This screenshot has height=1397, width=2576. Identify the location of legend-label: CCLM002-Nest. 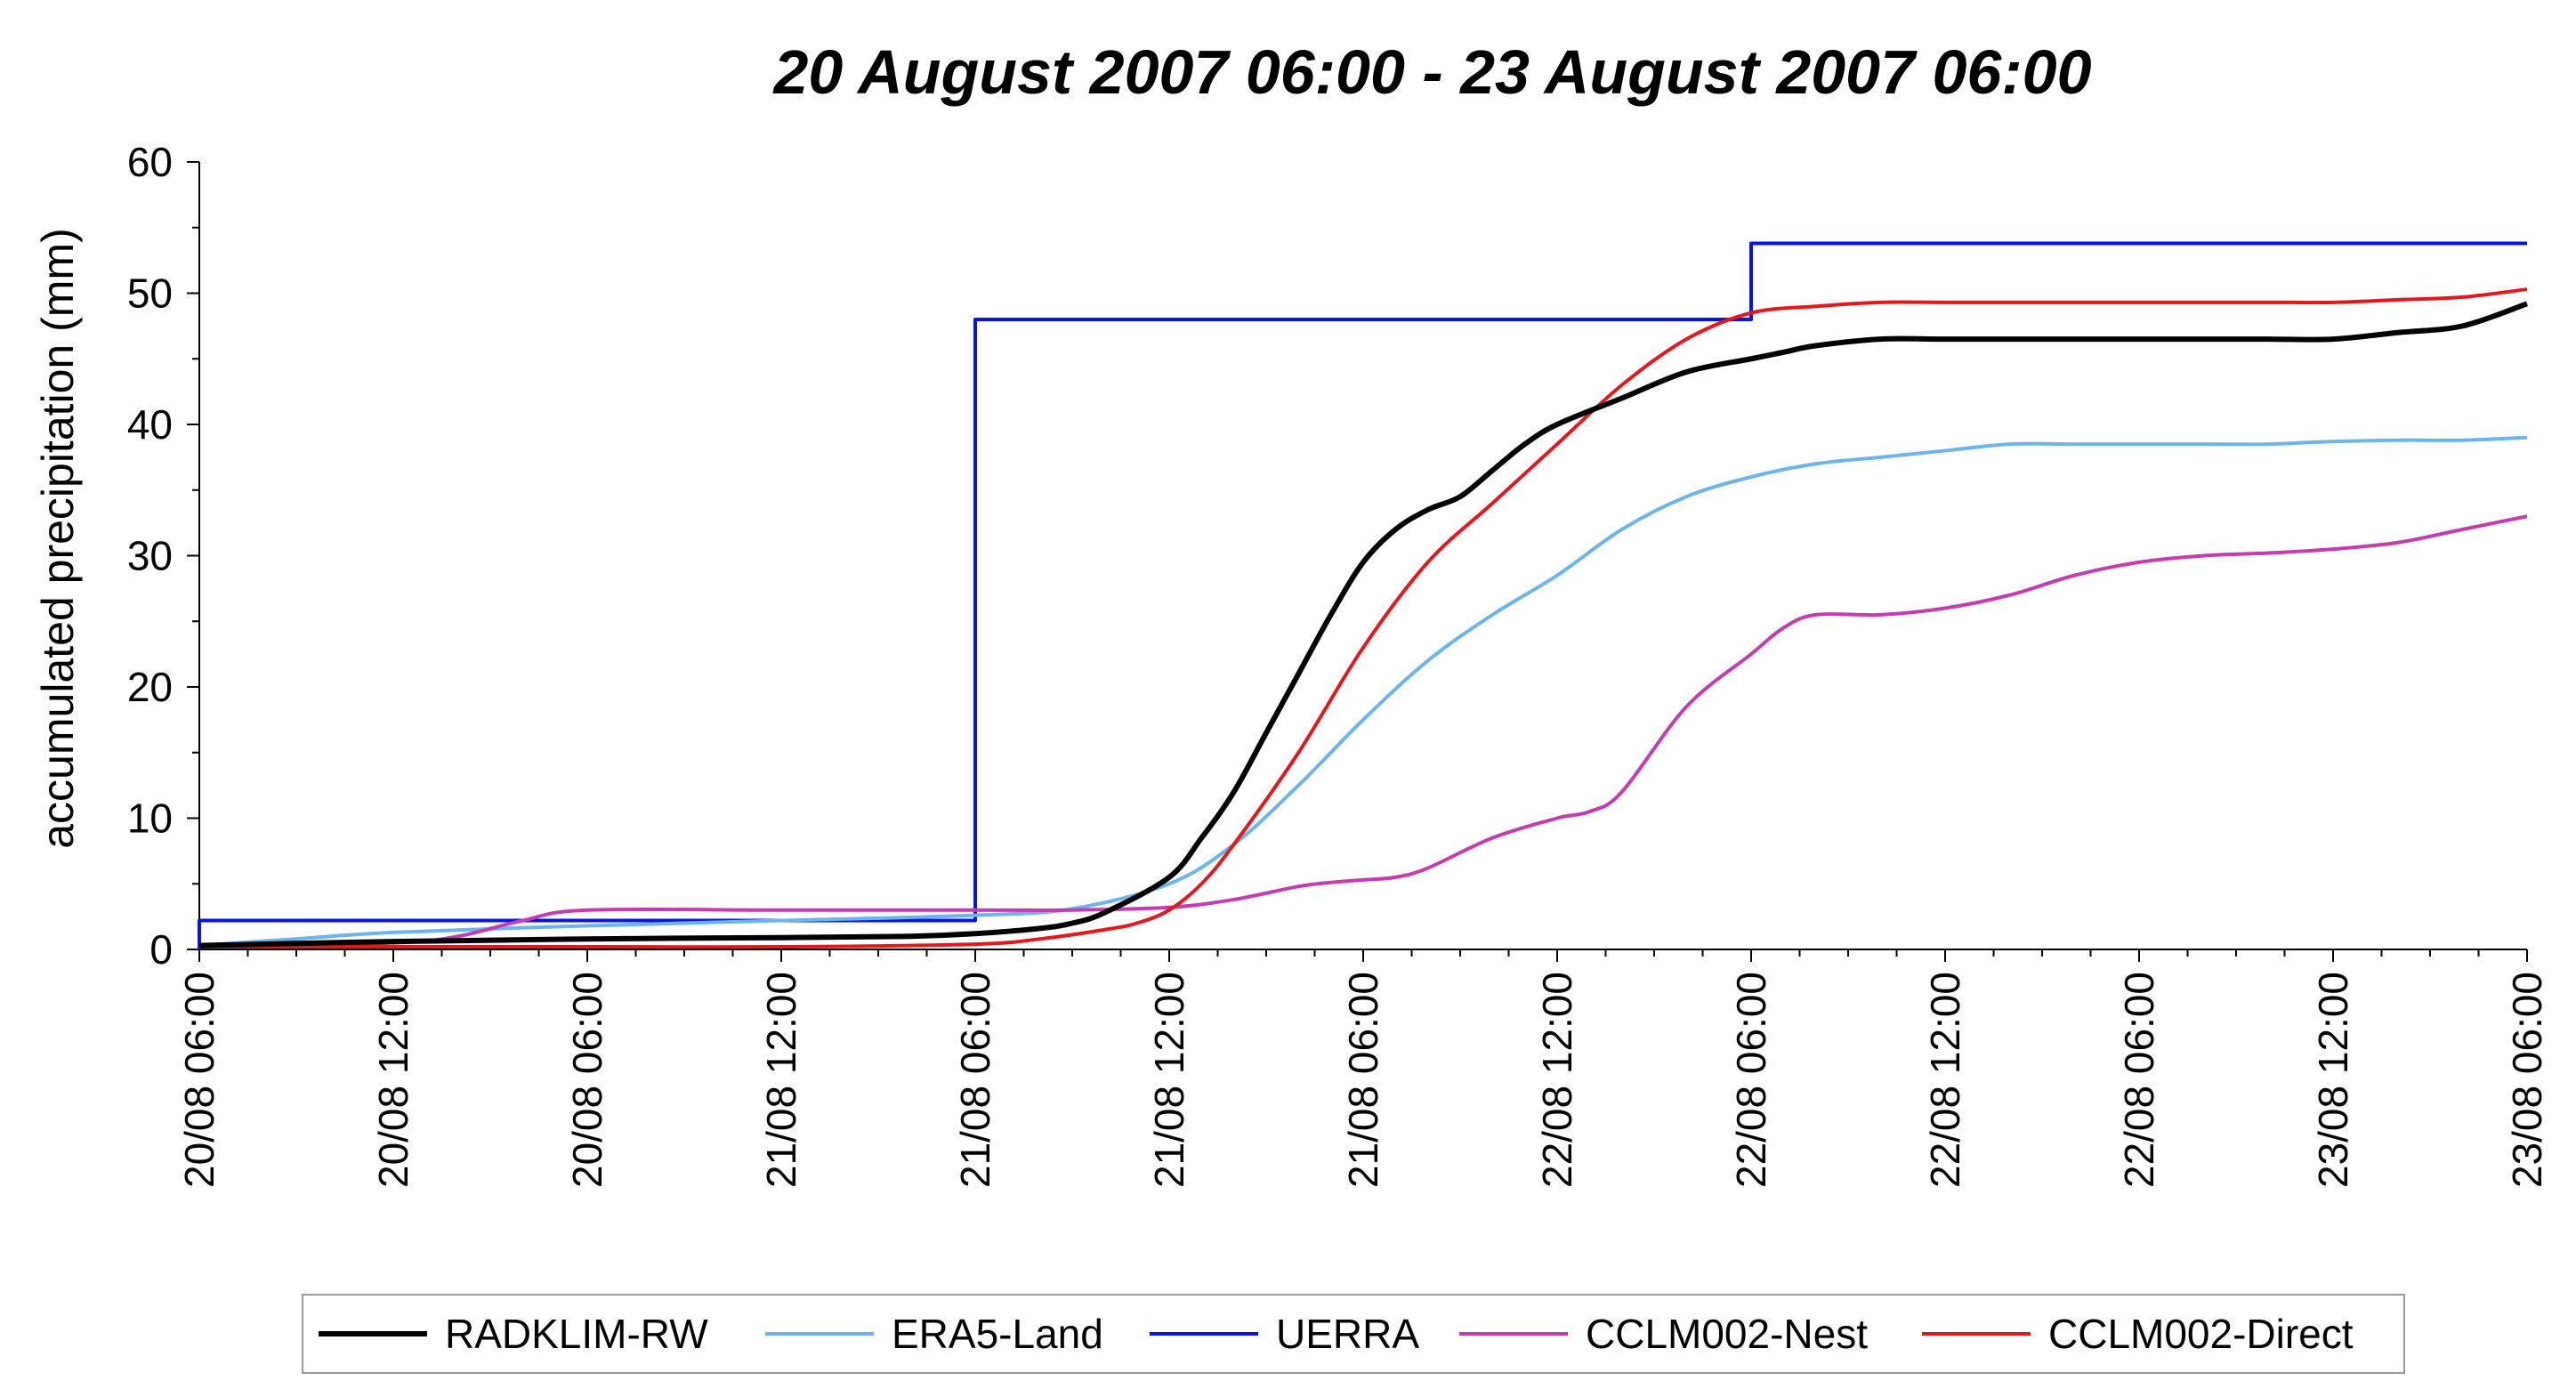
(1727, 1334).